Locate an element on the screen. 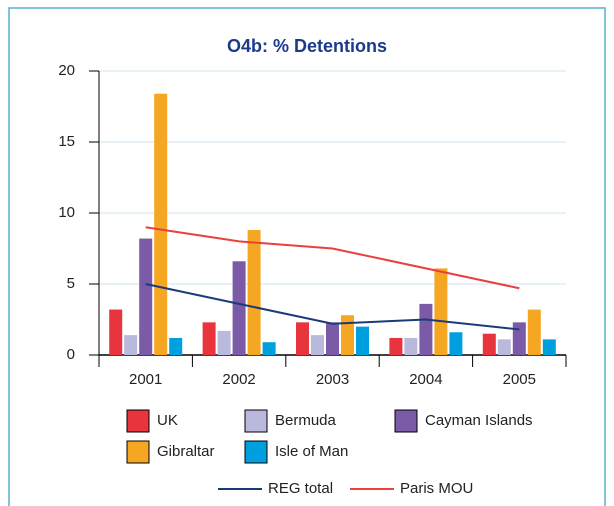 This screenshot has height=506, width=614. x-tick-label: 2005 is located at coordinates (519, 379).